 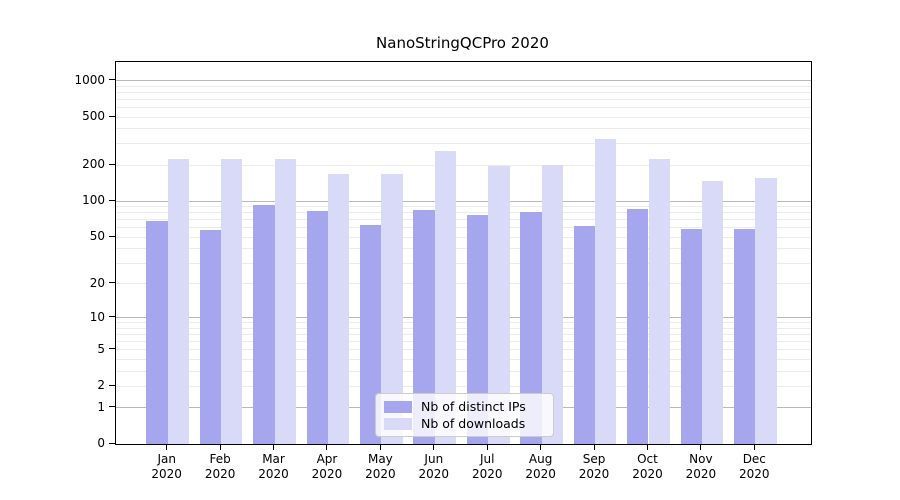 I want to click on x-tick-label: Aug 2020, so click(x=541, y=467).